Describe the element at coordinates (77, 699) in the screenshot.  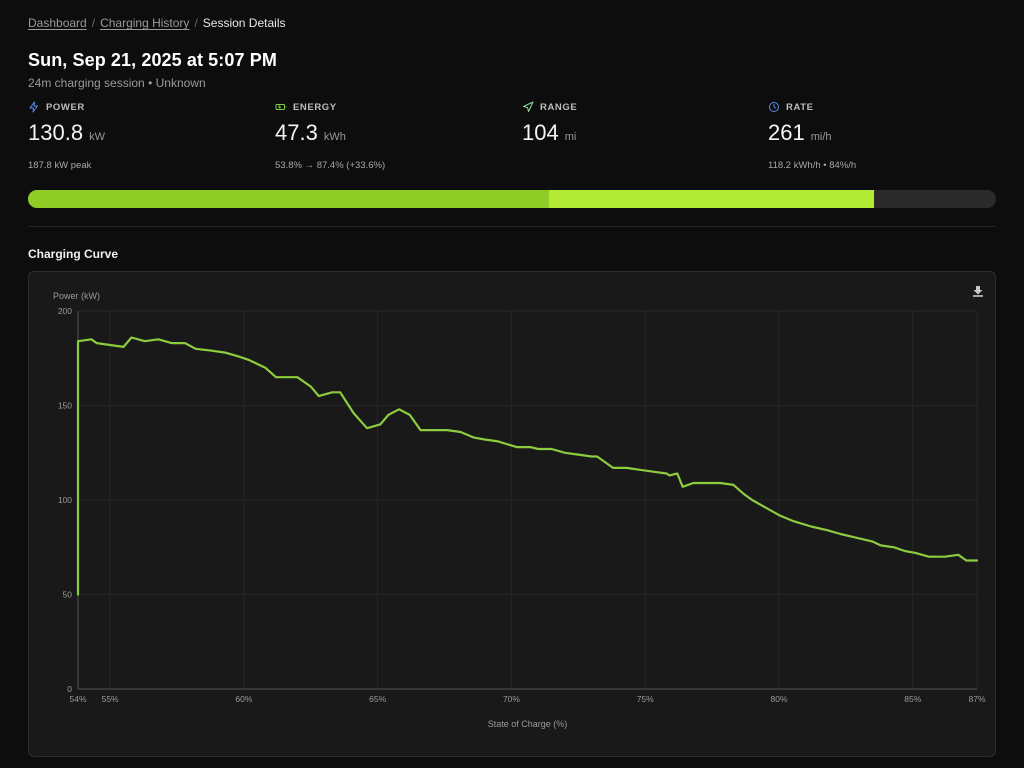
I see `x-tick-label: 54%` at that location.